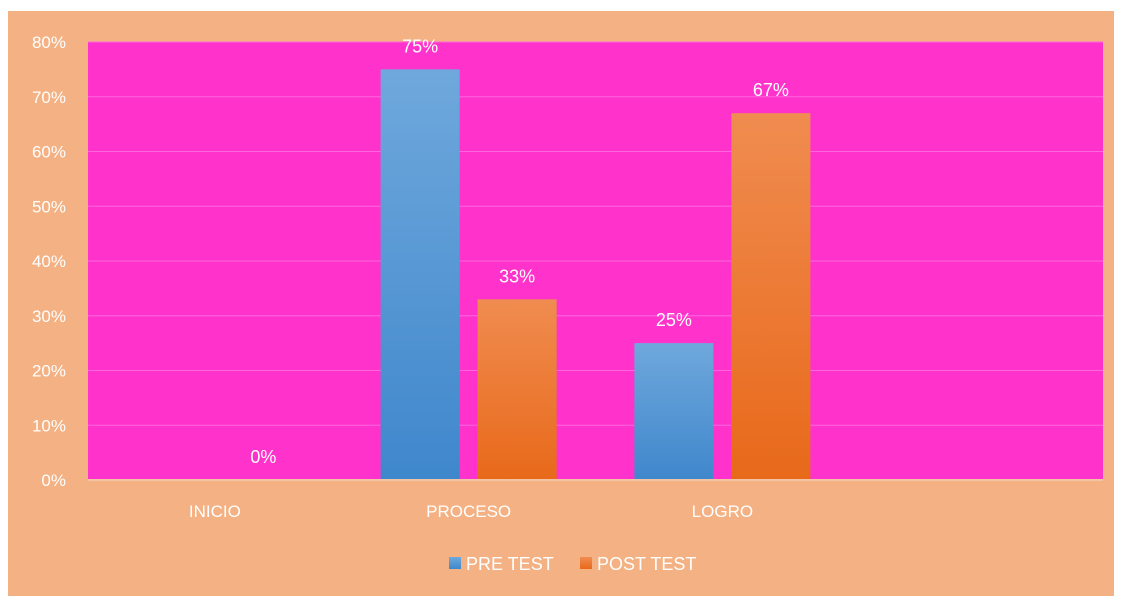 Image resolution: width=1124 pixels, height=597 pixels. What do you see at coordinates (468, 511) in the screenshot?
I see `x-tick-label: PROCESO` at bounding box center [468, 511].